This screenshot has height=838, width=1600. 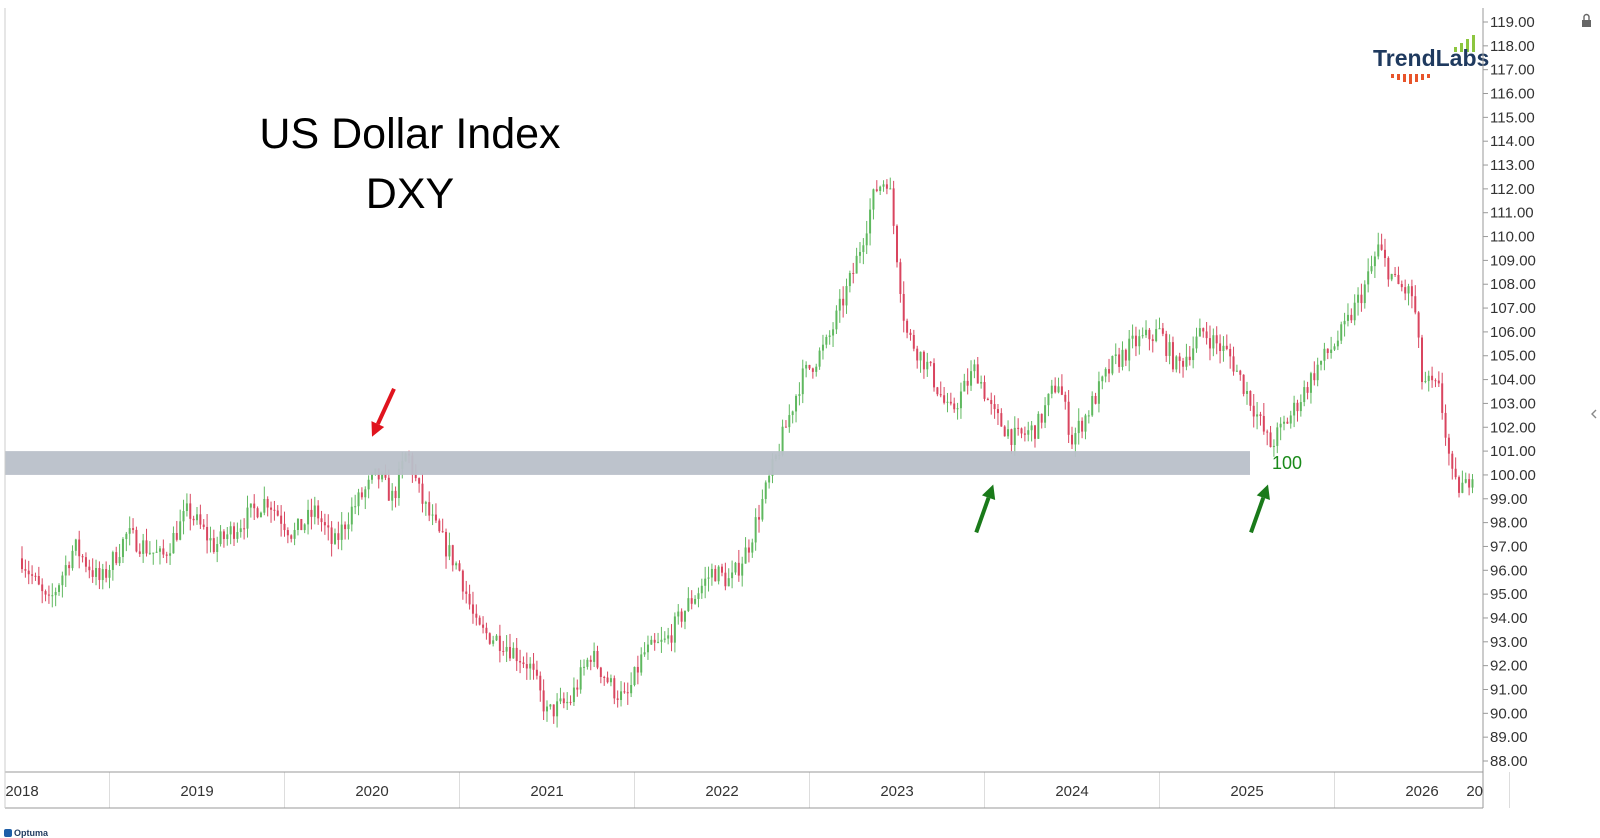 I want to click on x-axis: 2018 2019 2020 2021 2022 2023 2024 2025 2026 20, so click(x=757, y=790).